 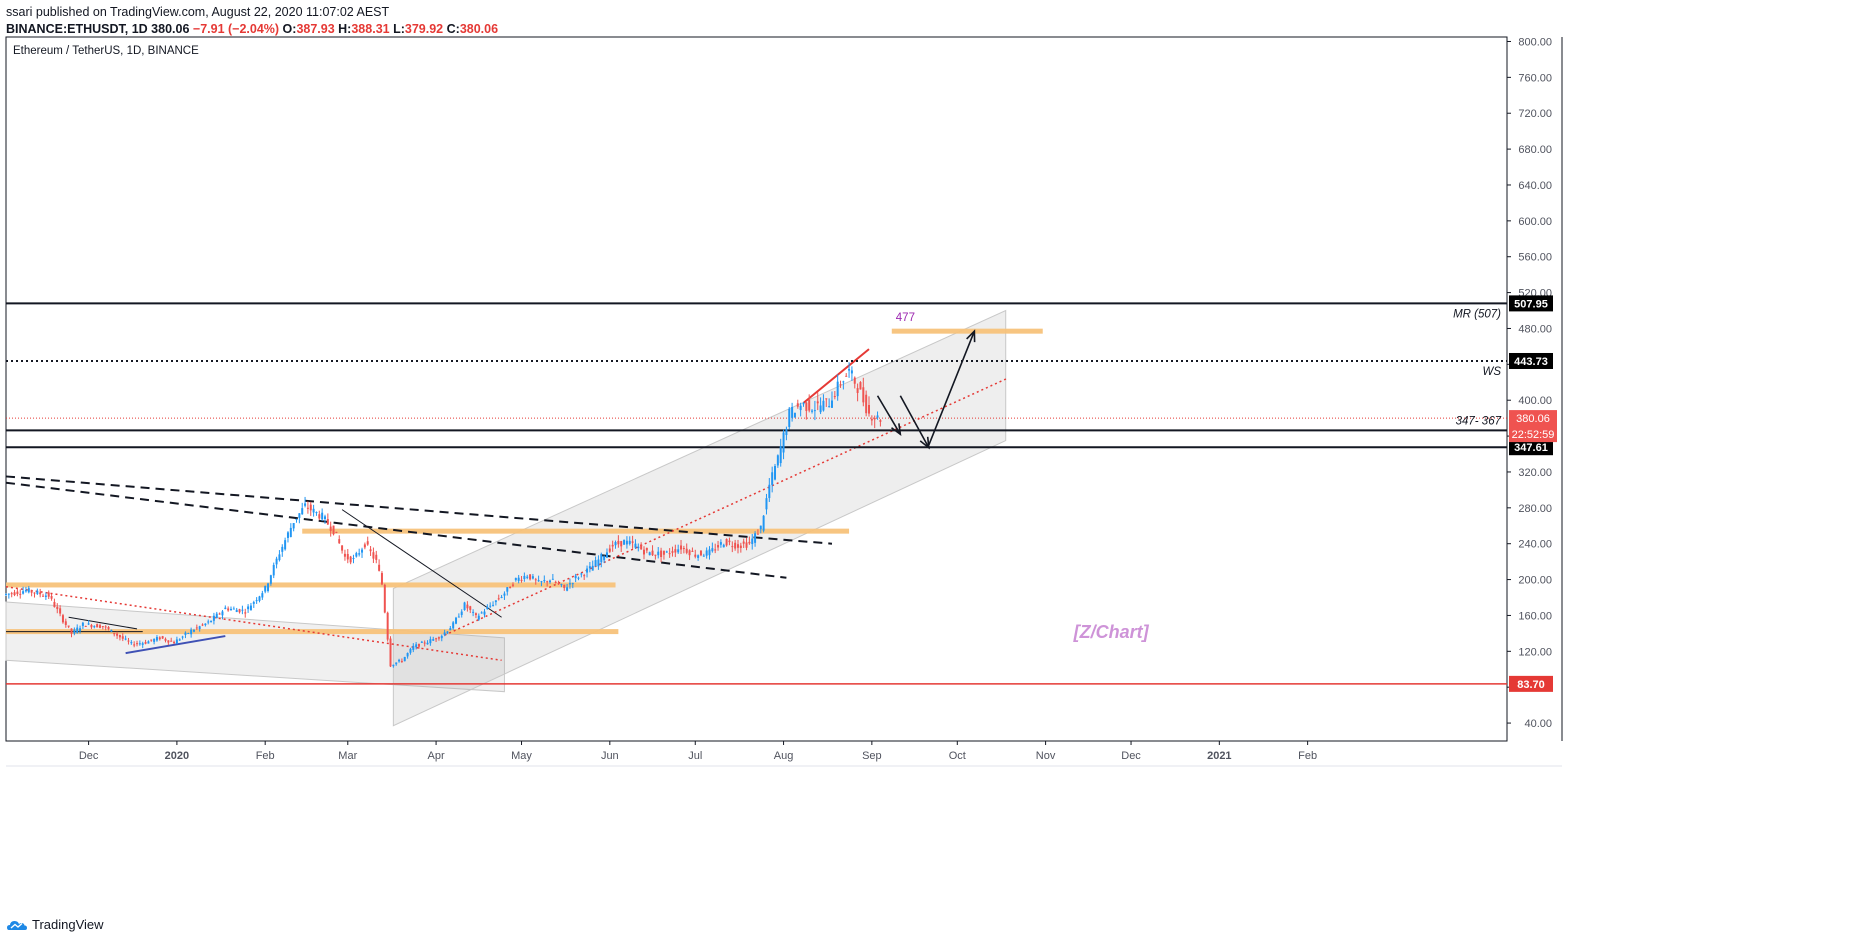 What do you see at coordinates (106, 51) in the screenshot?
I see `chart-title: Ethereum / TetherUS, 1D, BINANCE` at bounding box center [106, 51].